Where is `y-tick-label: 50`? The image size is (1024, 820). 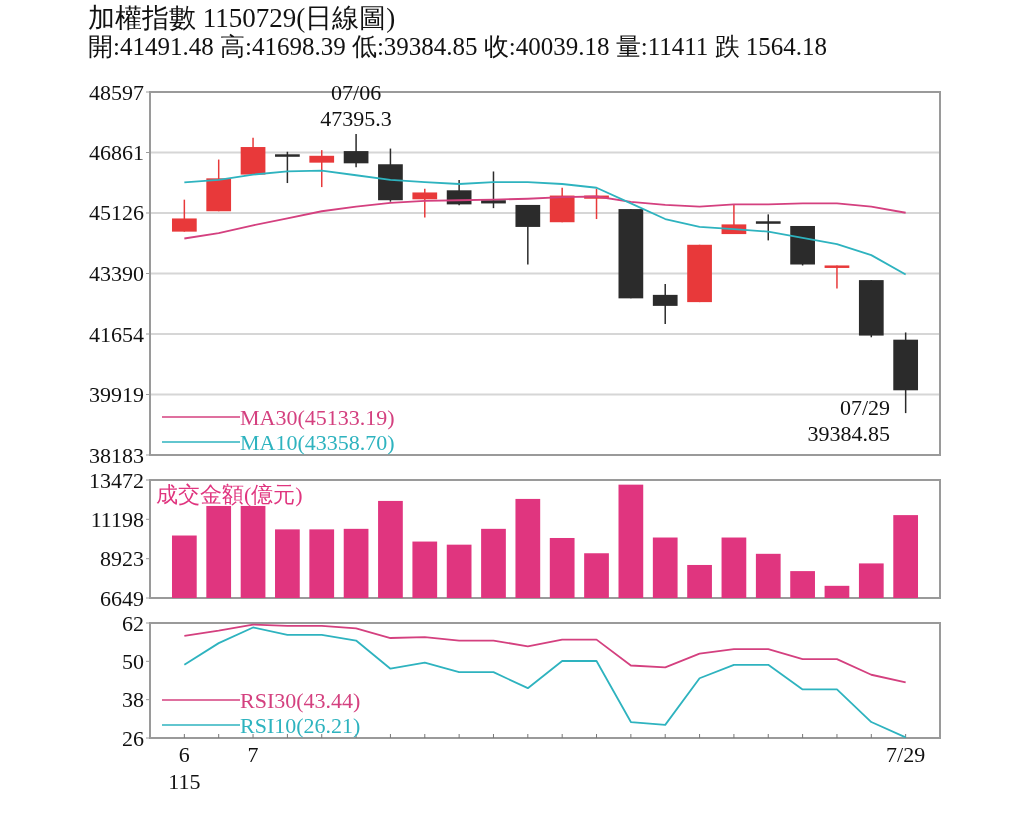 y-tick-label: 50 is located at coordinates (133, 661).